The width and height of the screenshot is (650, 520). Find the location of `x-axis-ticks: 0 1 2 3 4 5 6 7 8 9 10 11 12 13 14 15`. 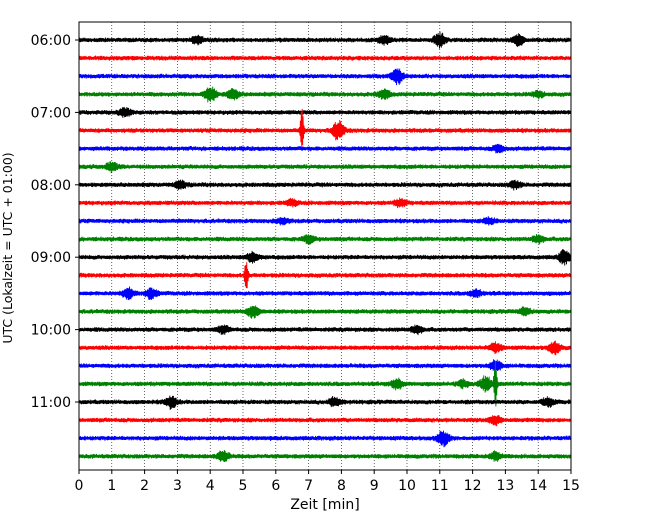

x-axis-ticks: 0 1 2 3 4 5 6 7 8 9 10 11 12 13 14 15 is located at coordinates (327, 482).